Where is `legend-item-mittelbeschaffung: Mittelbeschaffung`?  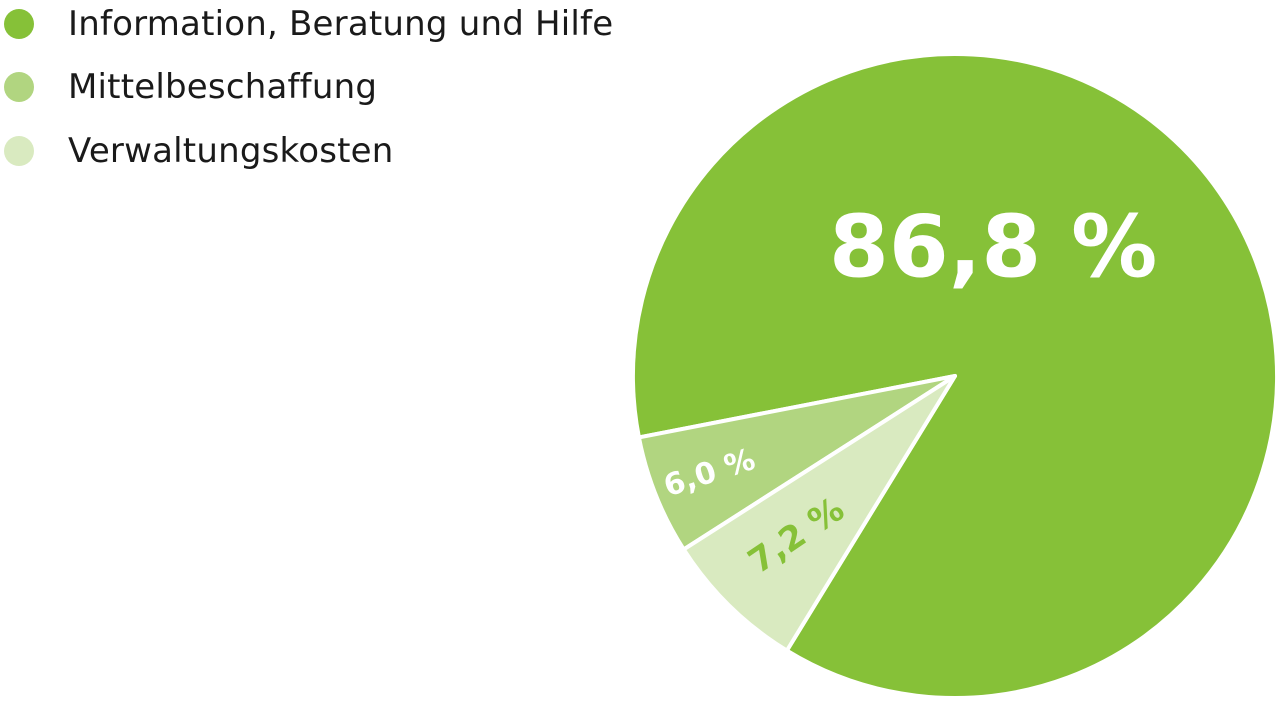 legend-item-mittelbeschaffung: Mittelbeschaffung is located at coordinates (308, 87).